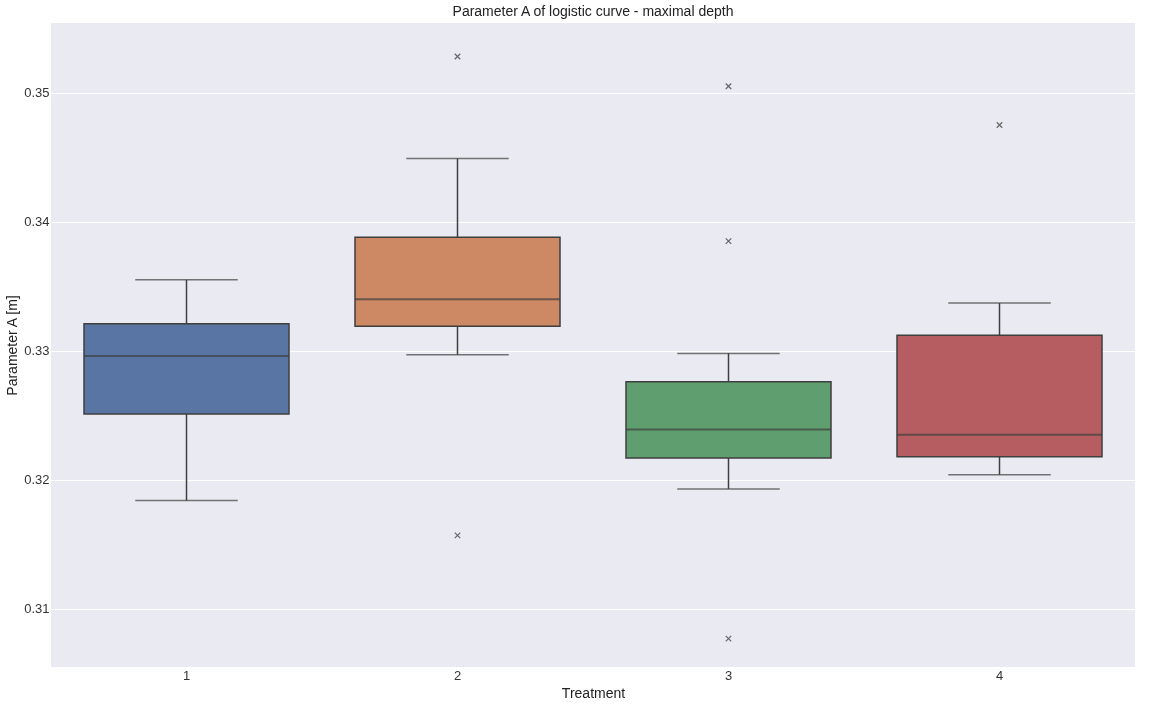 The width and height of the screenshot is (1151, 718). I want to click on x-axis-title: Treatment, so click(593, 692).